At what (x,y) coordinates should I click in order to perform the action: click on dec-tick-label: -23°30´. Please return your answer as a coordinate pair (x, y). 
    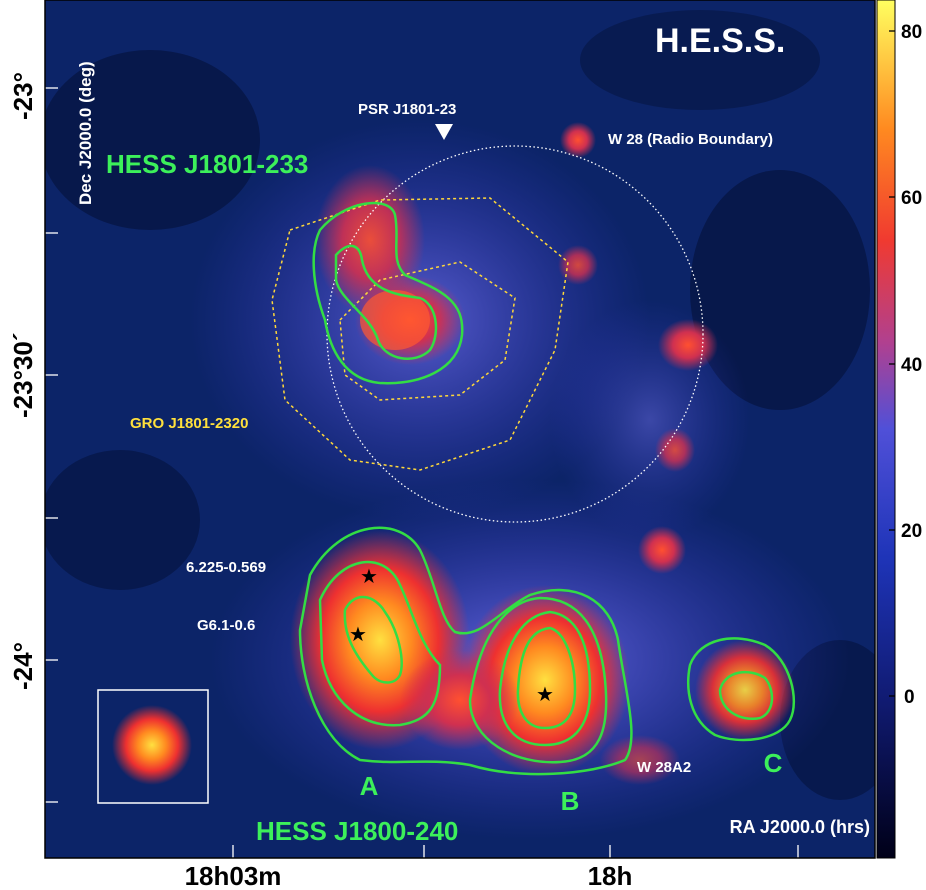
    Looking at the image, I should click on (23, 375).